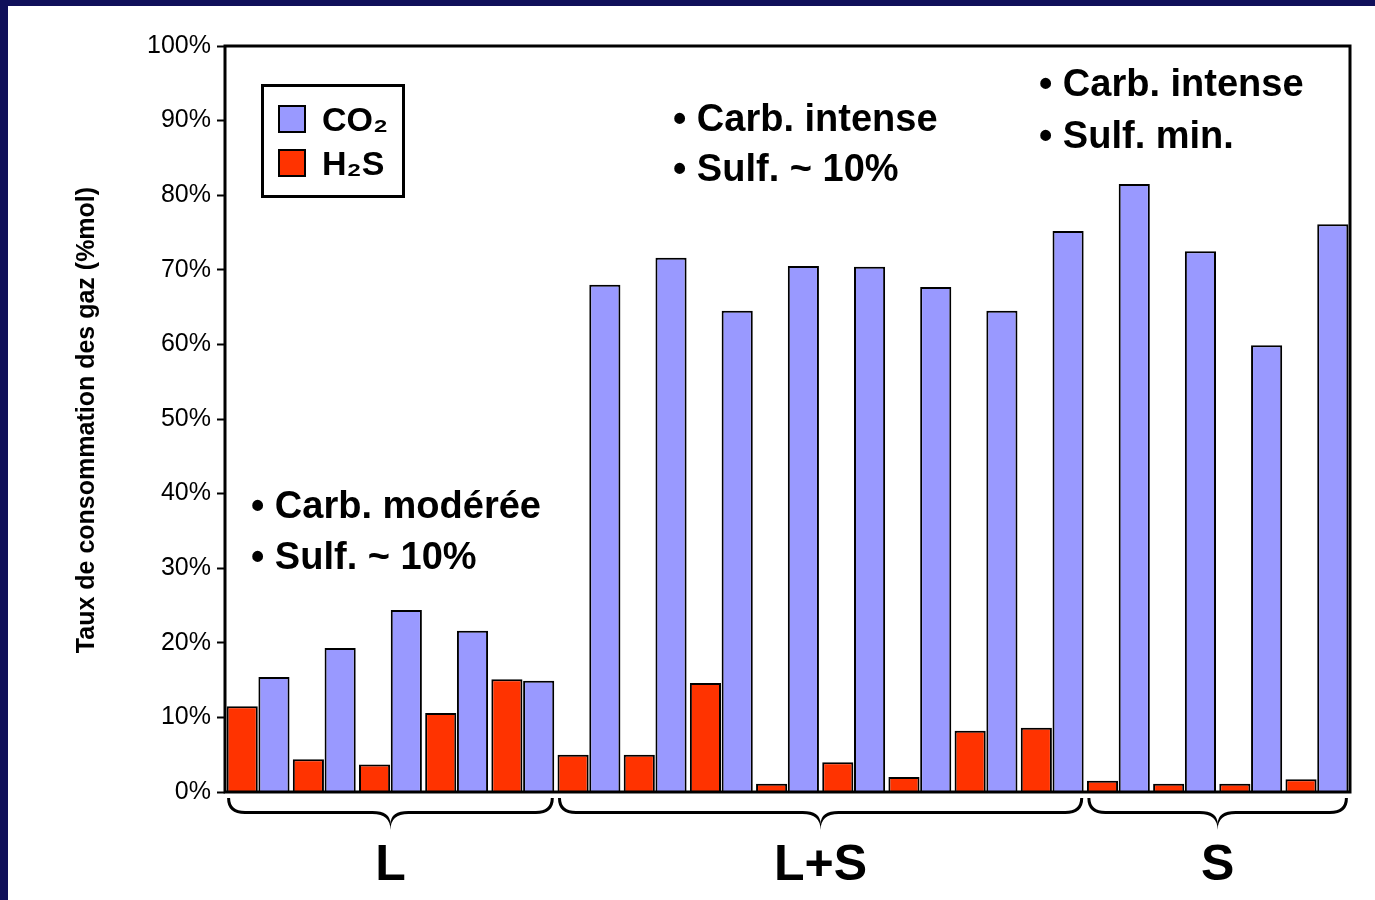 The image size is (1375, 900). What do you see at coordinates (85, 420) in the screenshot?
I see `y-axis-title: Taux de consommation des gaz (%mol)` at bounding box center [85, 420].